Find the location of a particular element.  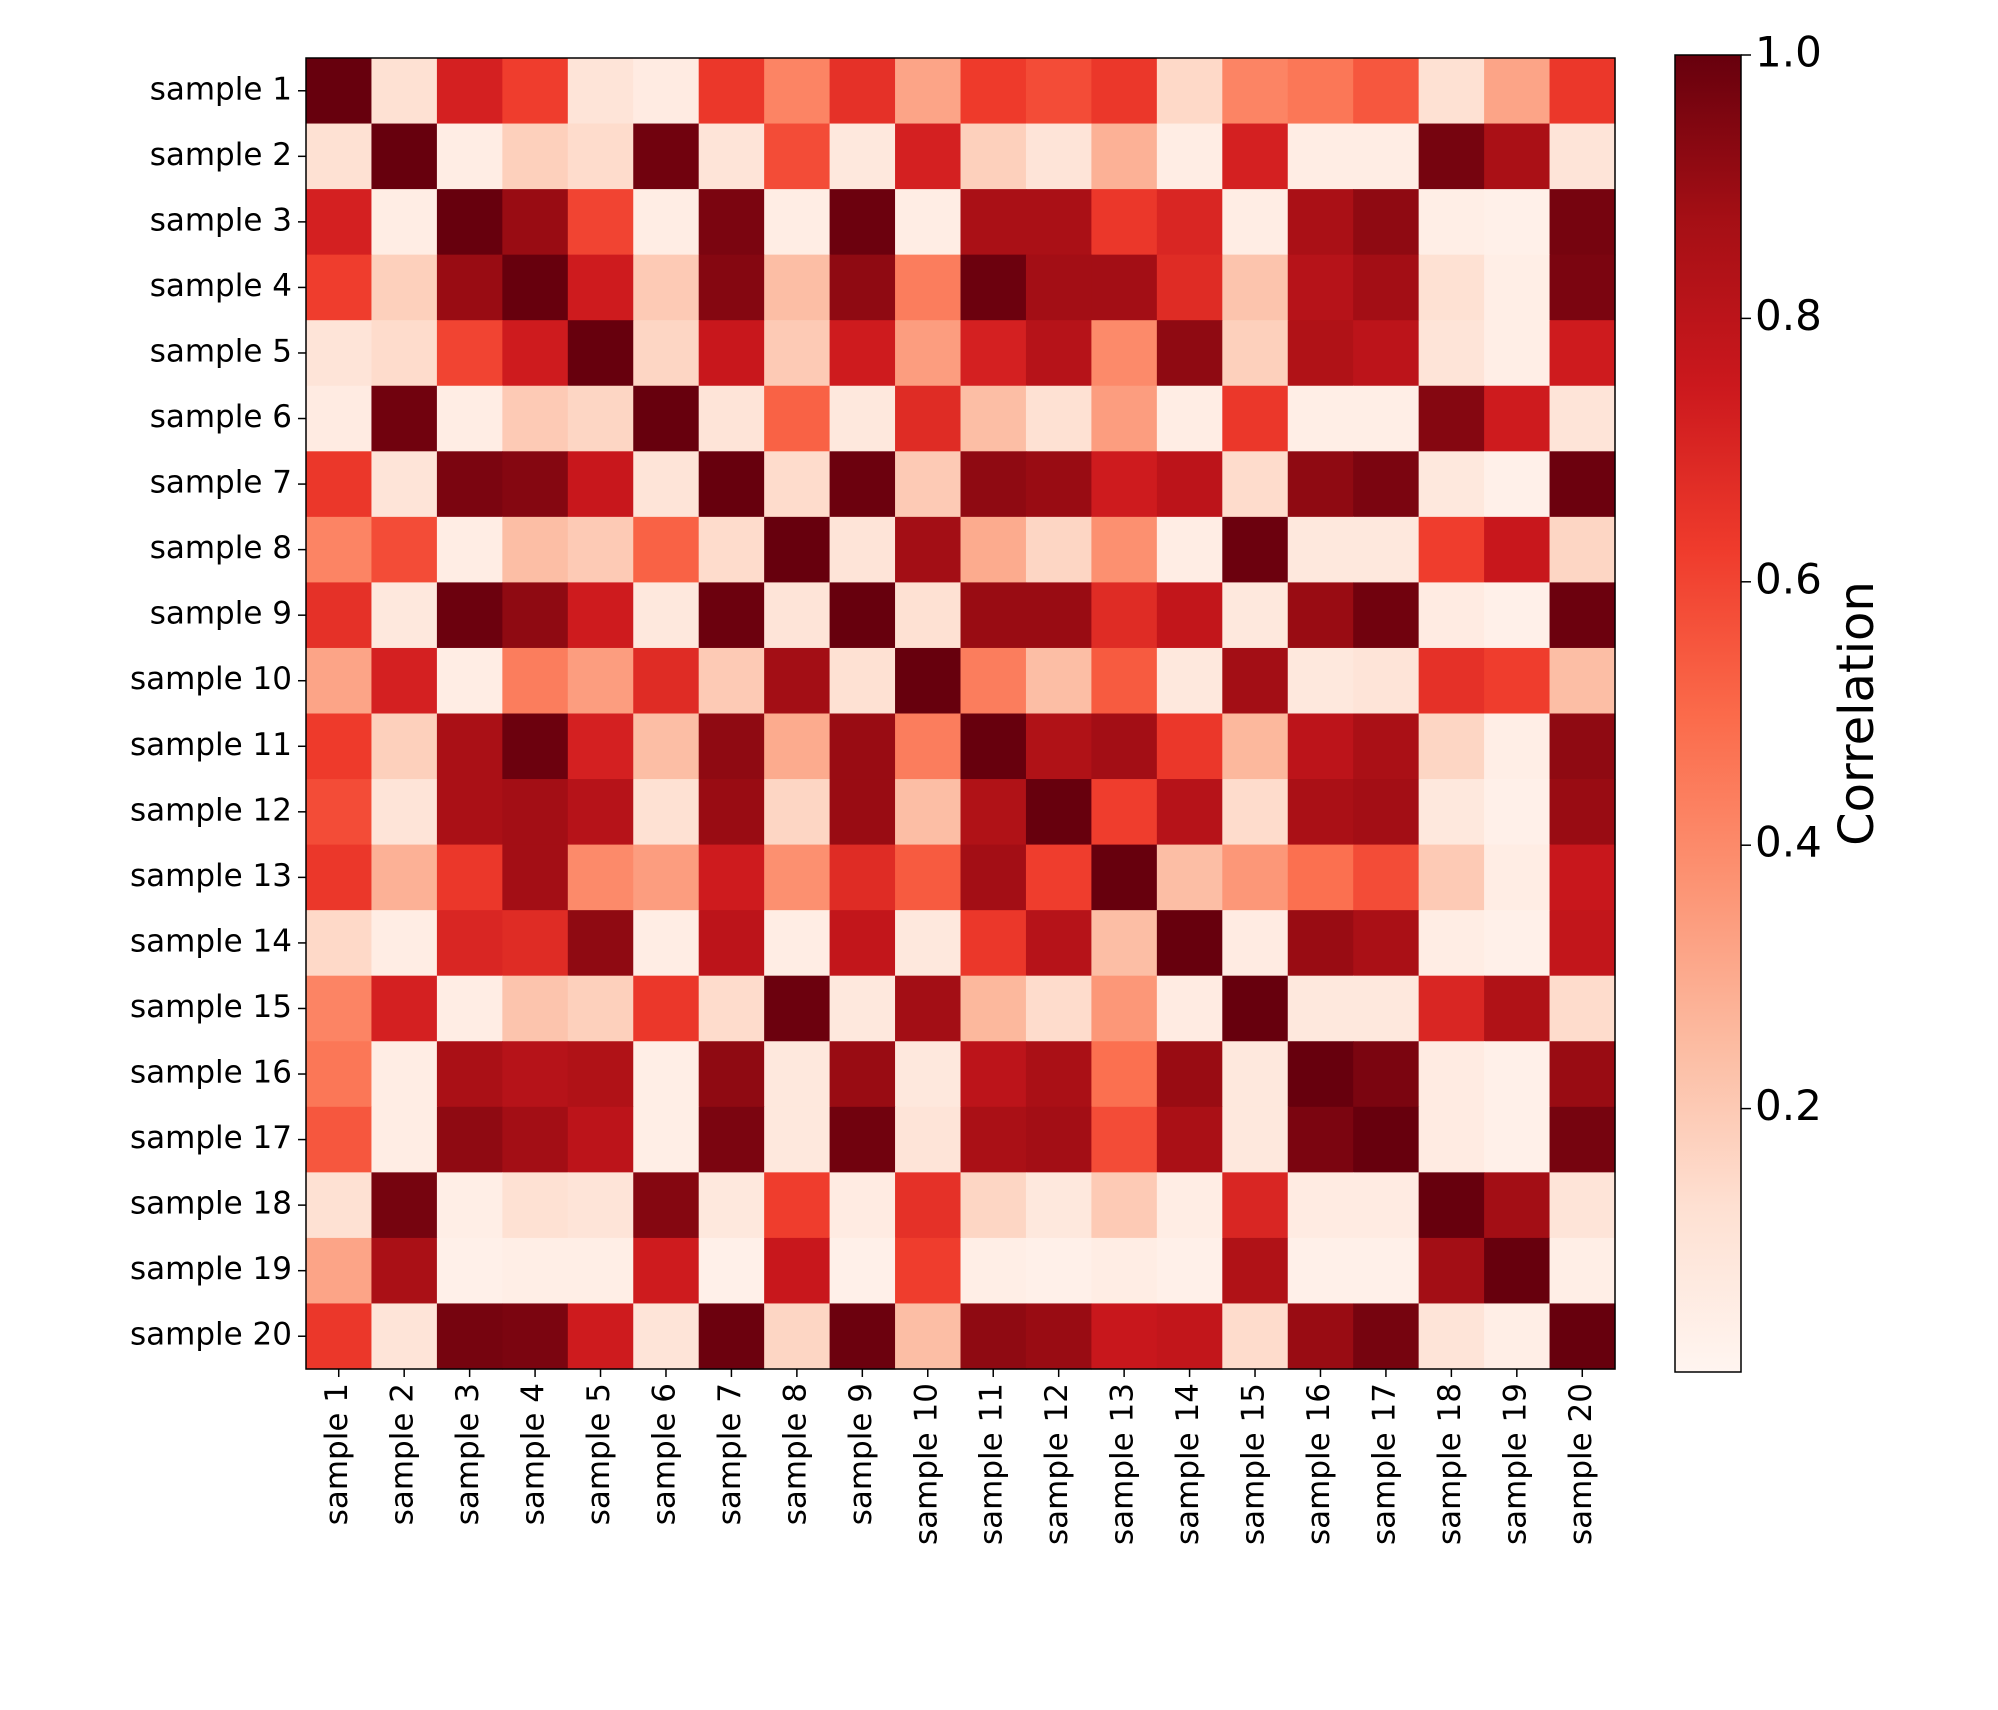

column-tick-label: sample 5 is located at coordinates (599, 1454).